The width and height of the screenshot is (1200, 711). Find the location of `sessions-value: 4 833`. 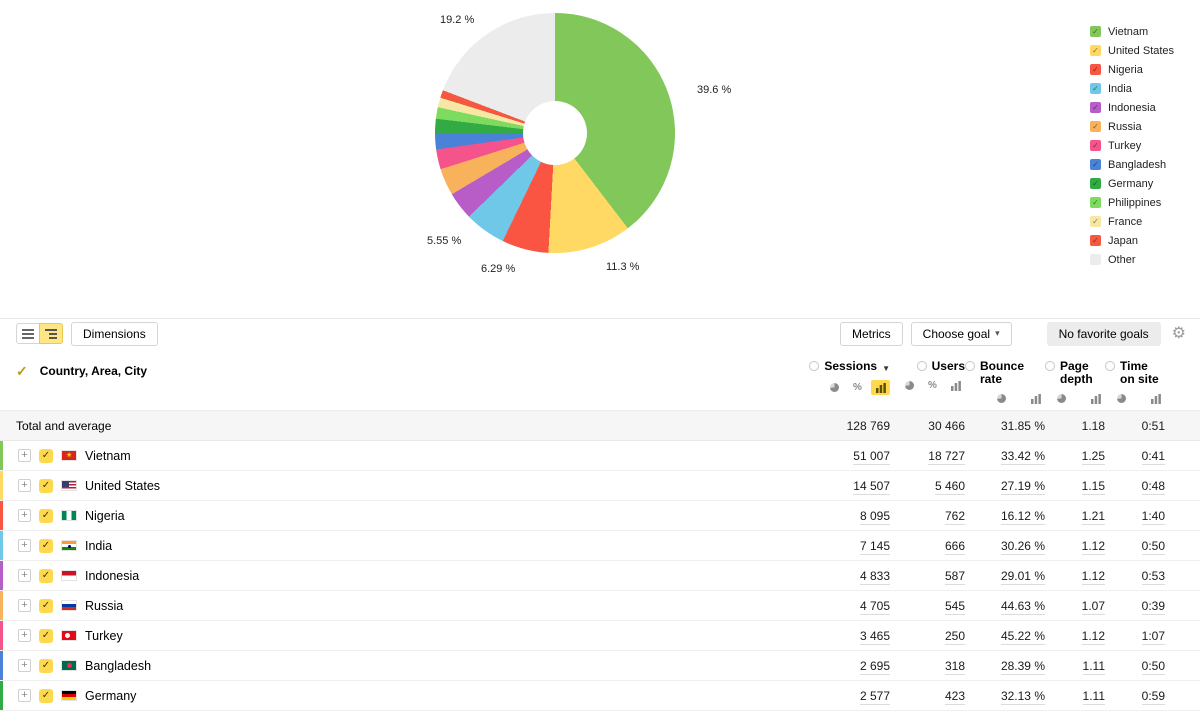

sessions-value: 4 833 is located at coordinates (874, 576).